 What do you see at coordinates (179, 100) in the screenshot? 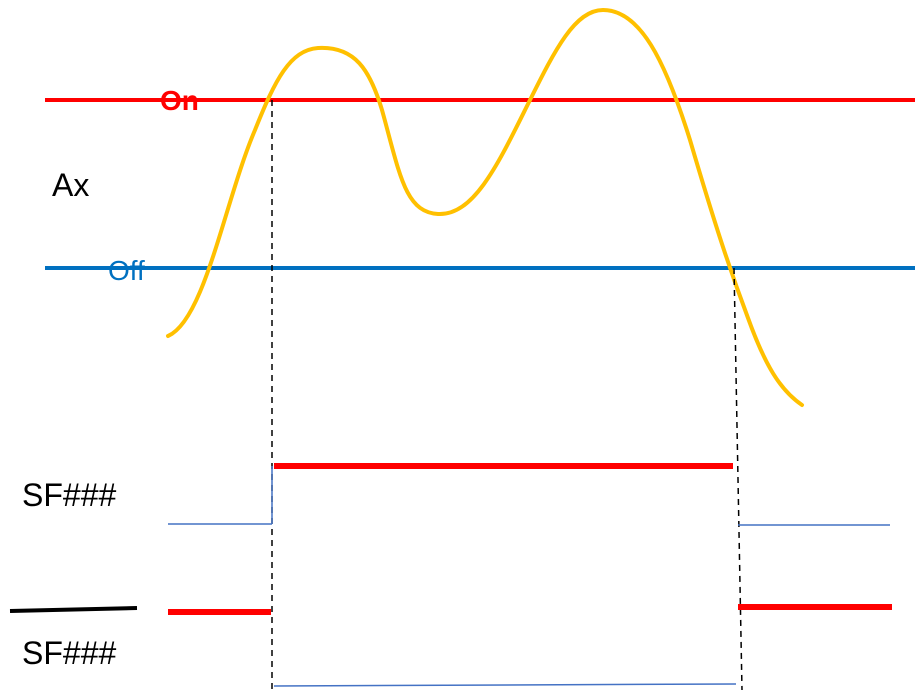
I see `on-threshold-label: On` at bounding box center [179, 100].